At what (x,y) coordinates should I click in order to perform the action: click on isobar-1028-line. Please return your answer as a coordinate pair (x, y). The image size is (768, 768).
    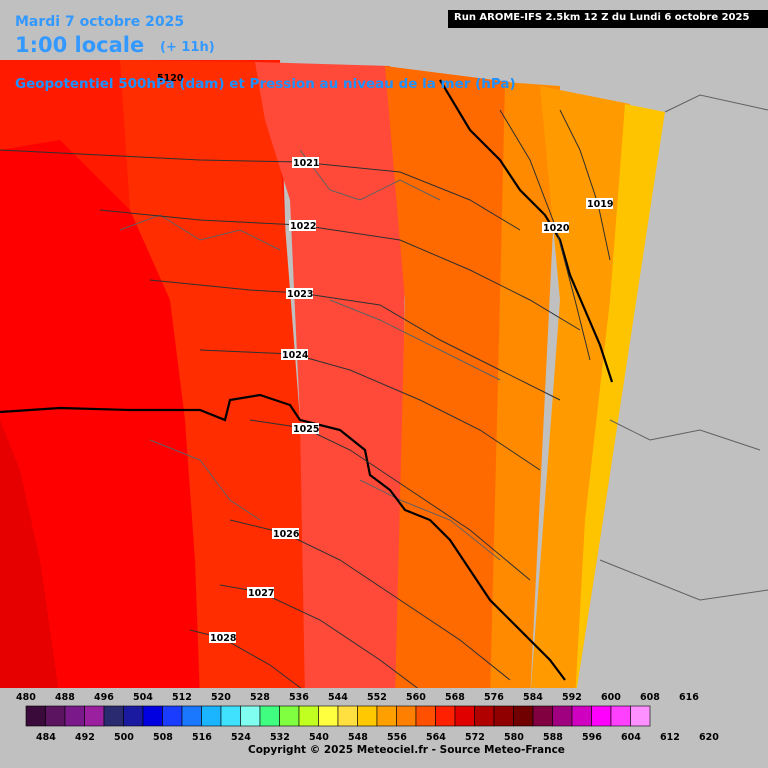
    Looking at the image, I should click on (250, 662).